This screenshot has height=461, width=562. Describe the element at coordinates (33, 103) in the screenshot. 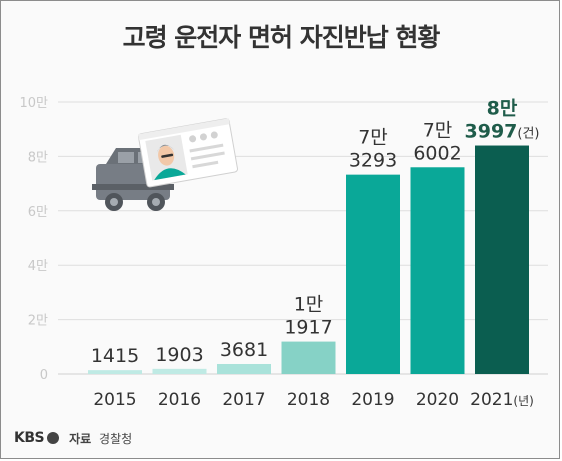

I see `y-tick-label: 10만` at that location.